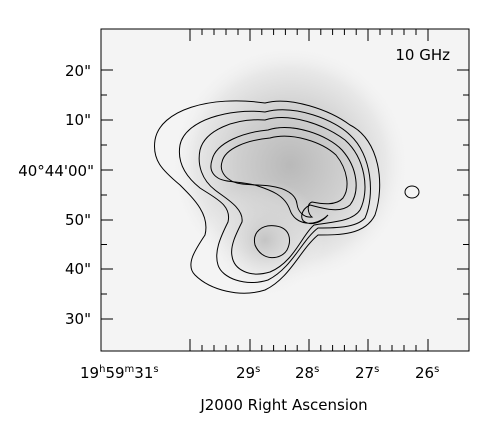  What do you see at coordinates (78, 269) in the screenshot?
I see `dec-tick-label: 40"` at bounding box center [78, 269].